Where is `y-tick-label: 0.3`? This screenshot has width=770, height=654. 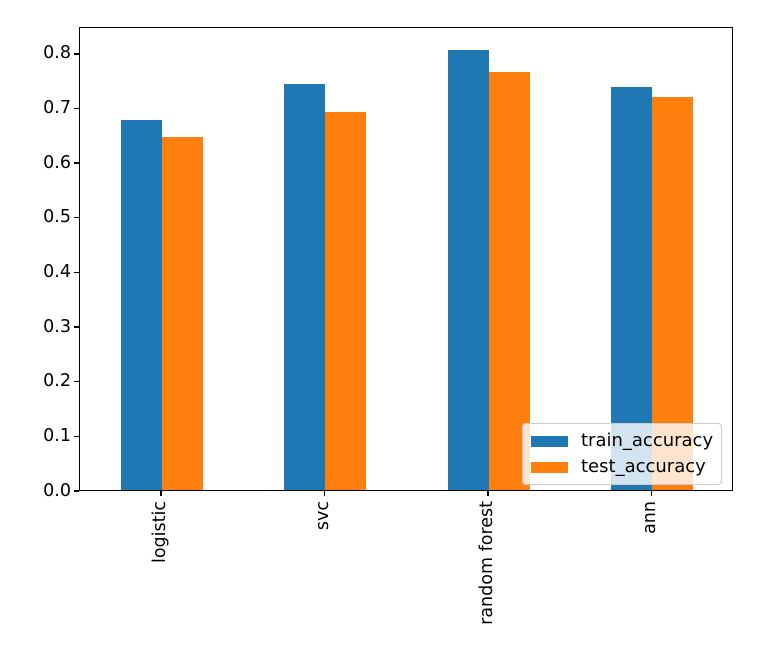 y-tick-label: 0.3 is located at coordinates (57, 326).